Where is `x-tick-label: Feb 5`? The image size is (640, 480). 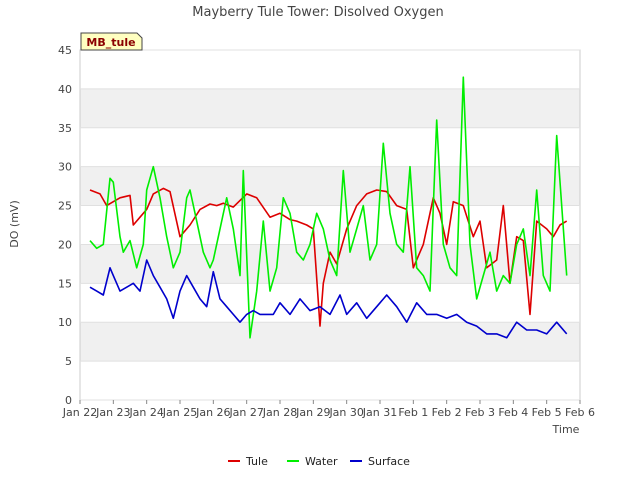
x-tick-label: Feb 5 is located at coordinates (547, 412).